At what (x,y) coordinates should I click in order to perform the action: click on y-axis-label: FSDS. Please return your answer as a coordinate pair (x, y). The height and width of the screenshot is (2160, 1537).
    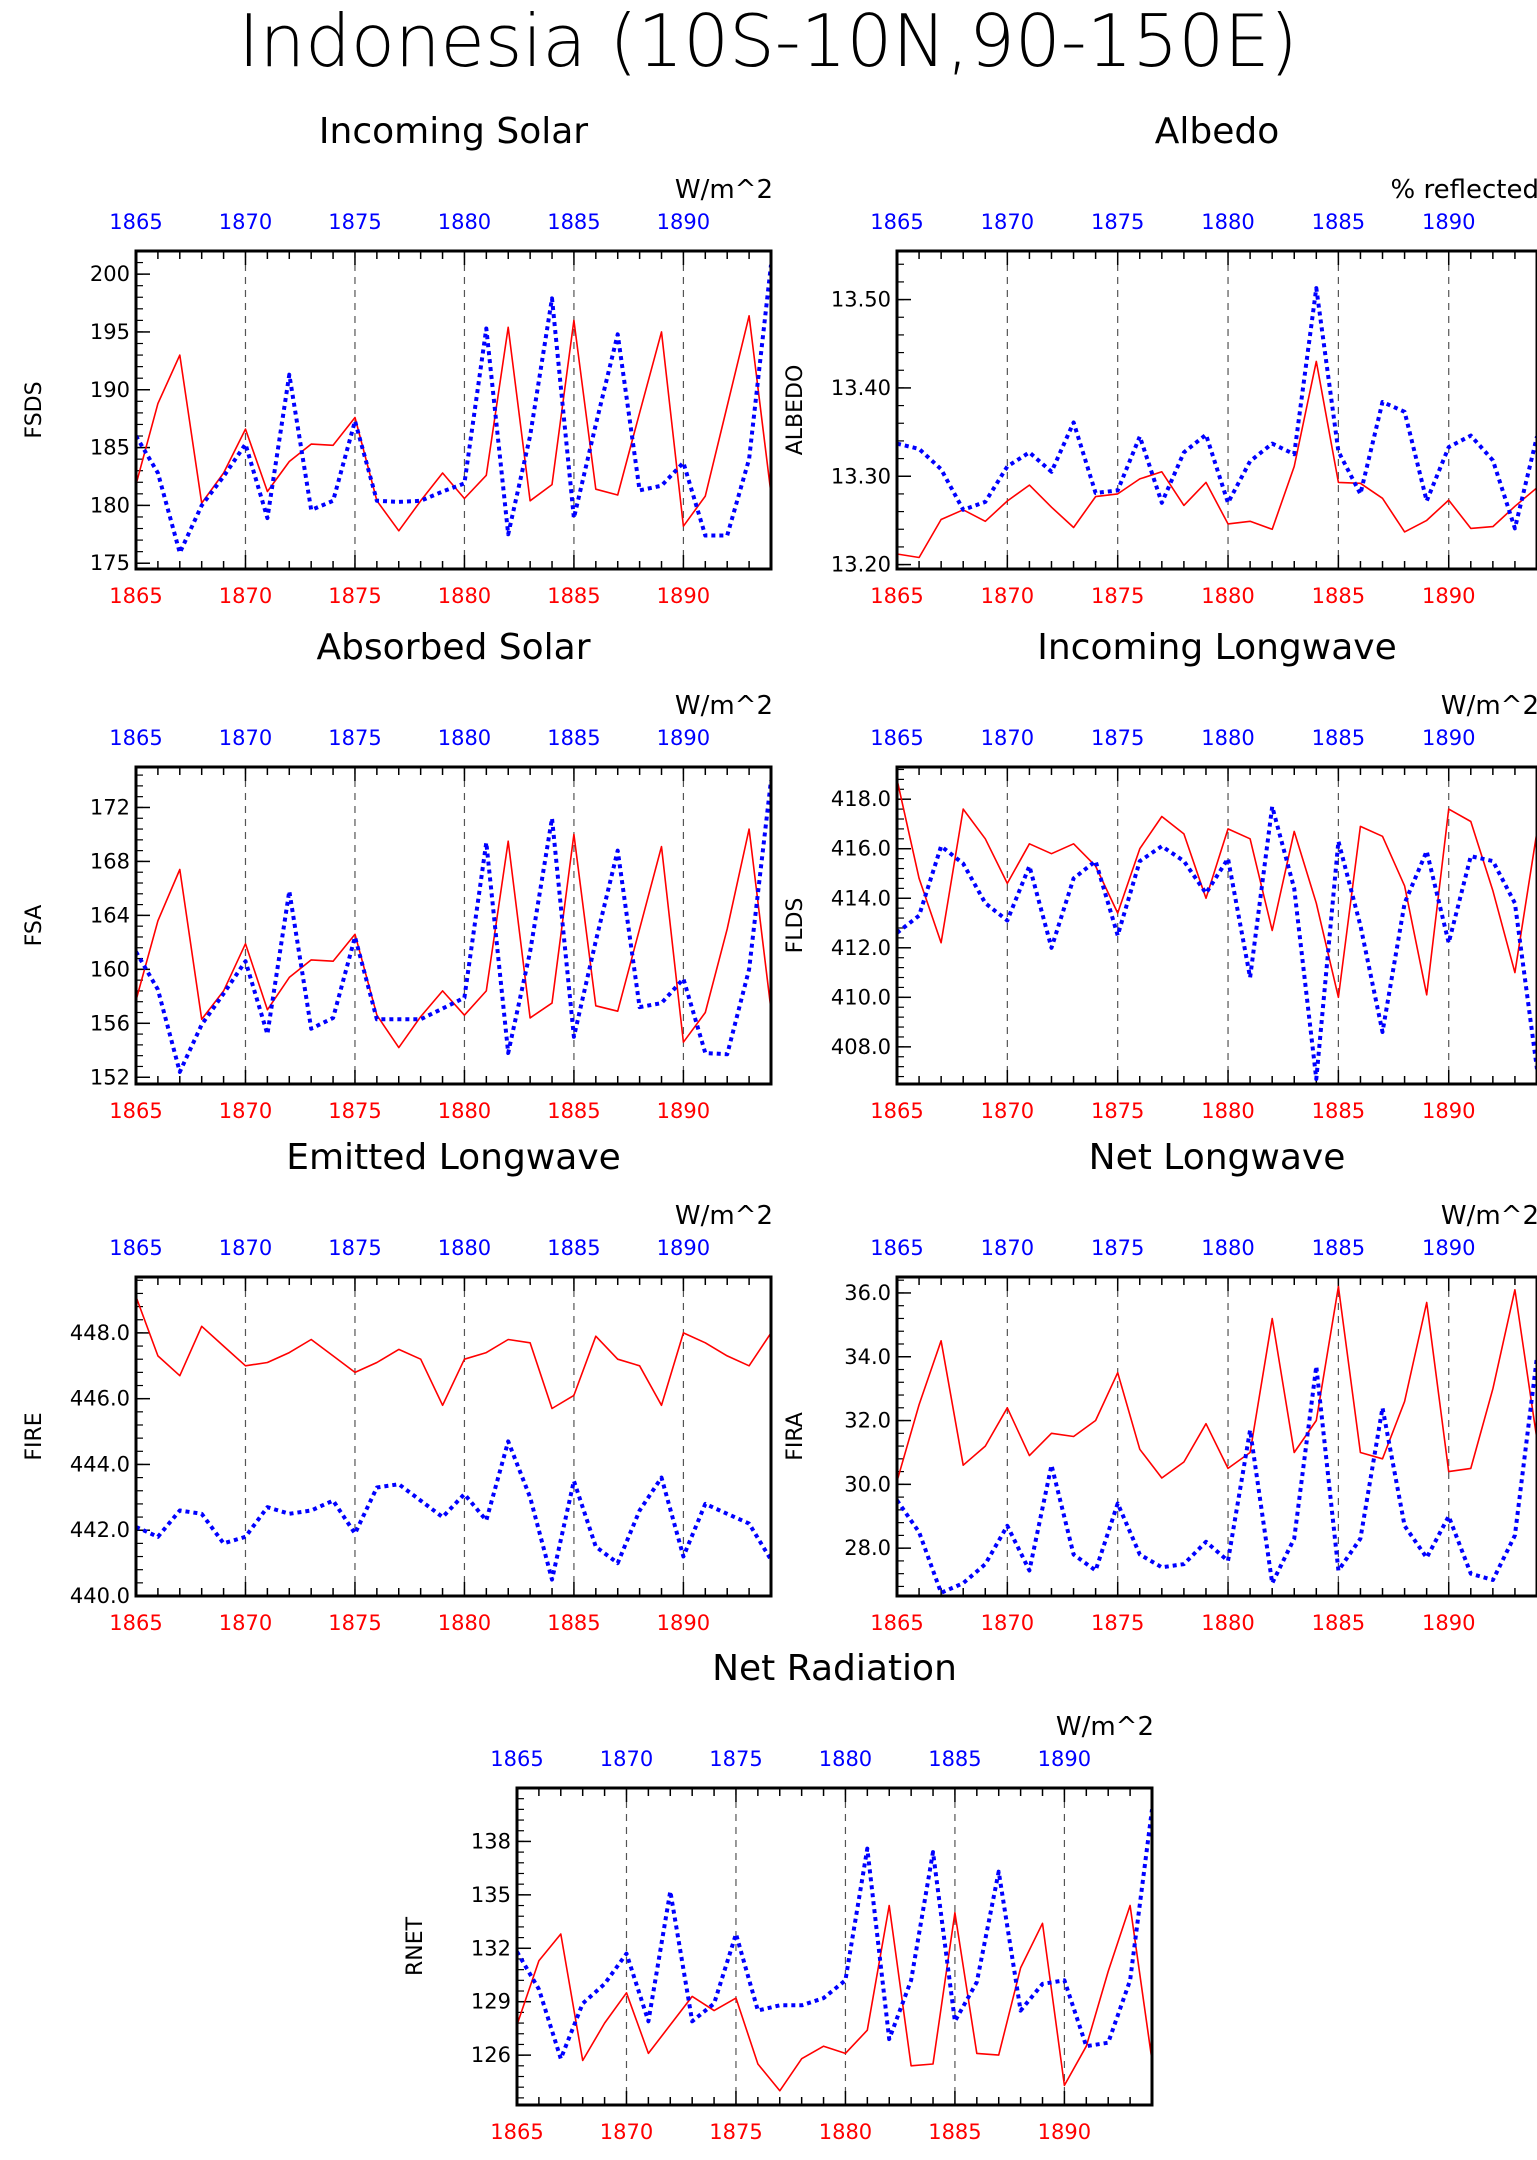
    Looking at the image, I should click on (34, 409).